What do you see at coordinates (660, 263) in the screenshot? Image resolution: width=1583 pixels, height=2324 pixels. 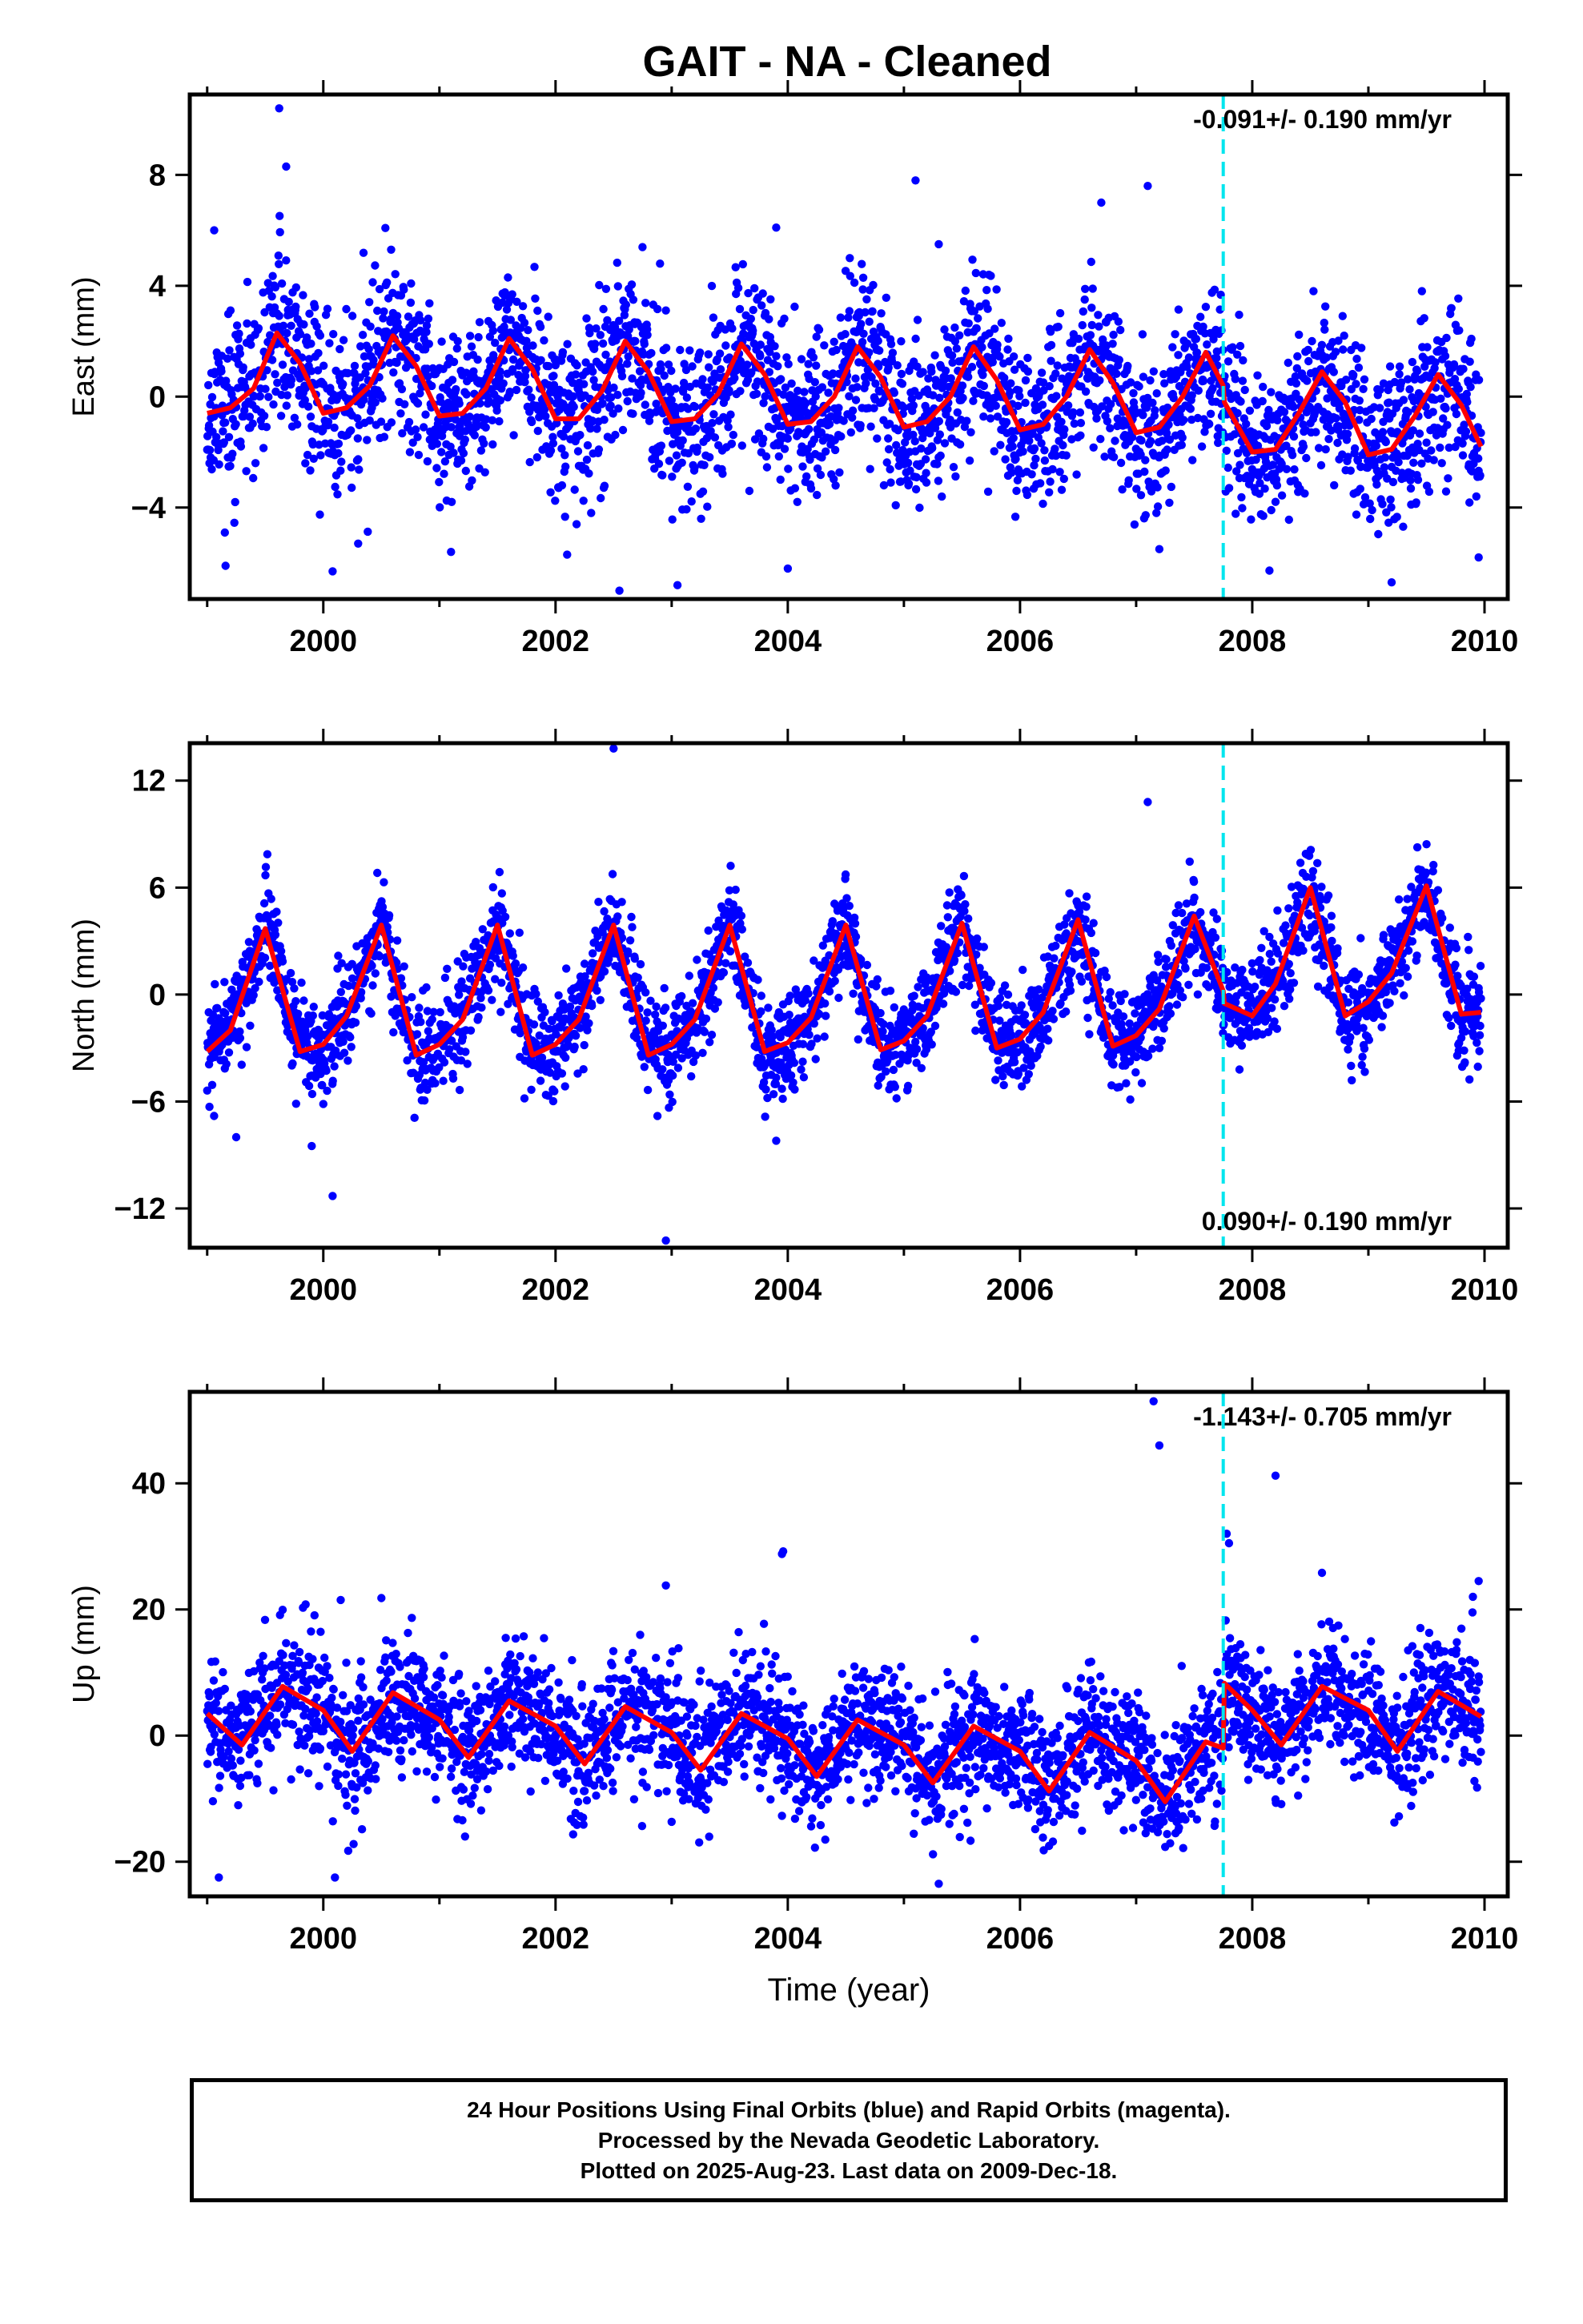 I see `outlier-point` at bounding box center [660, 263].